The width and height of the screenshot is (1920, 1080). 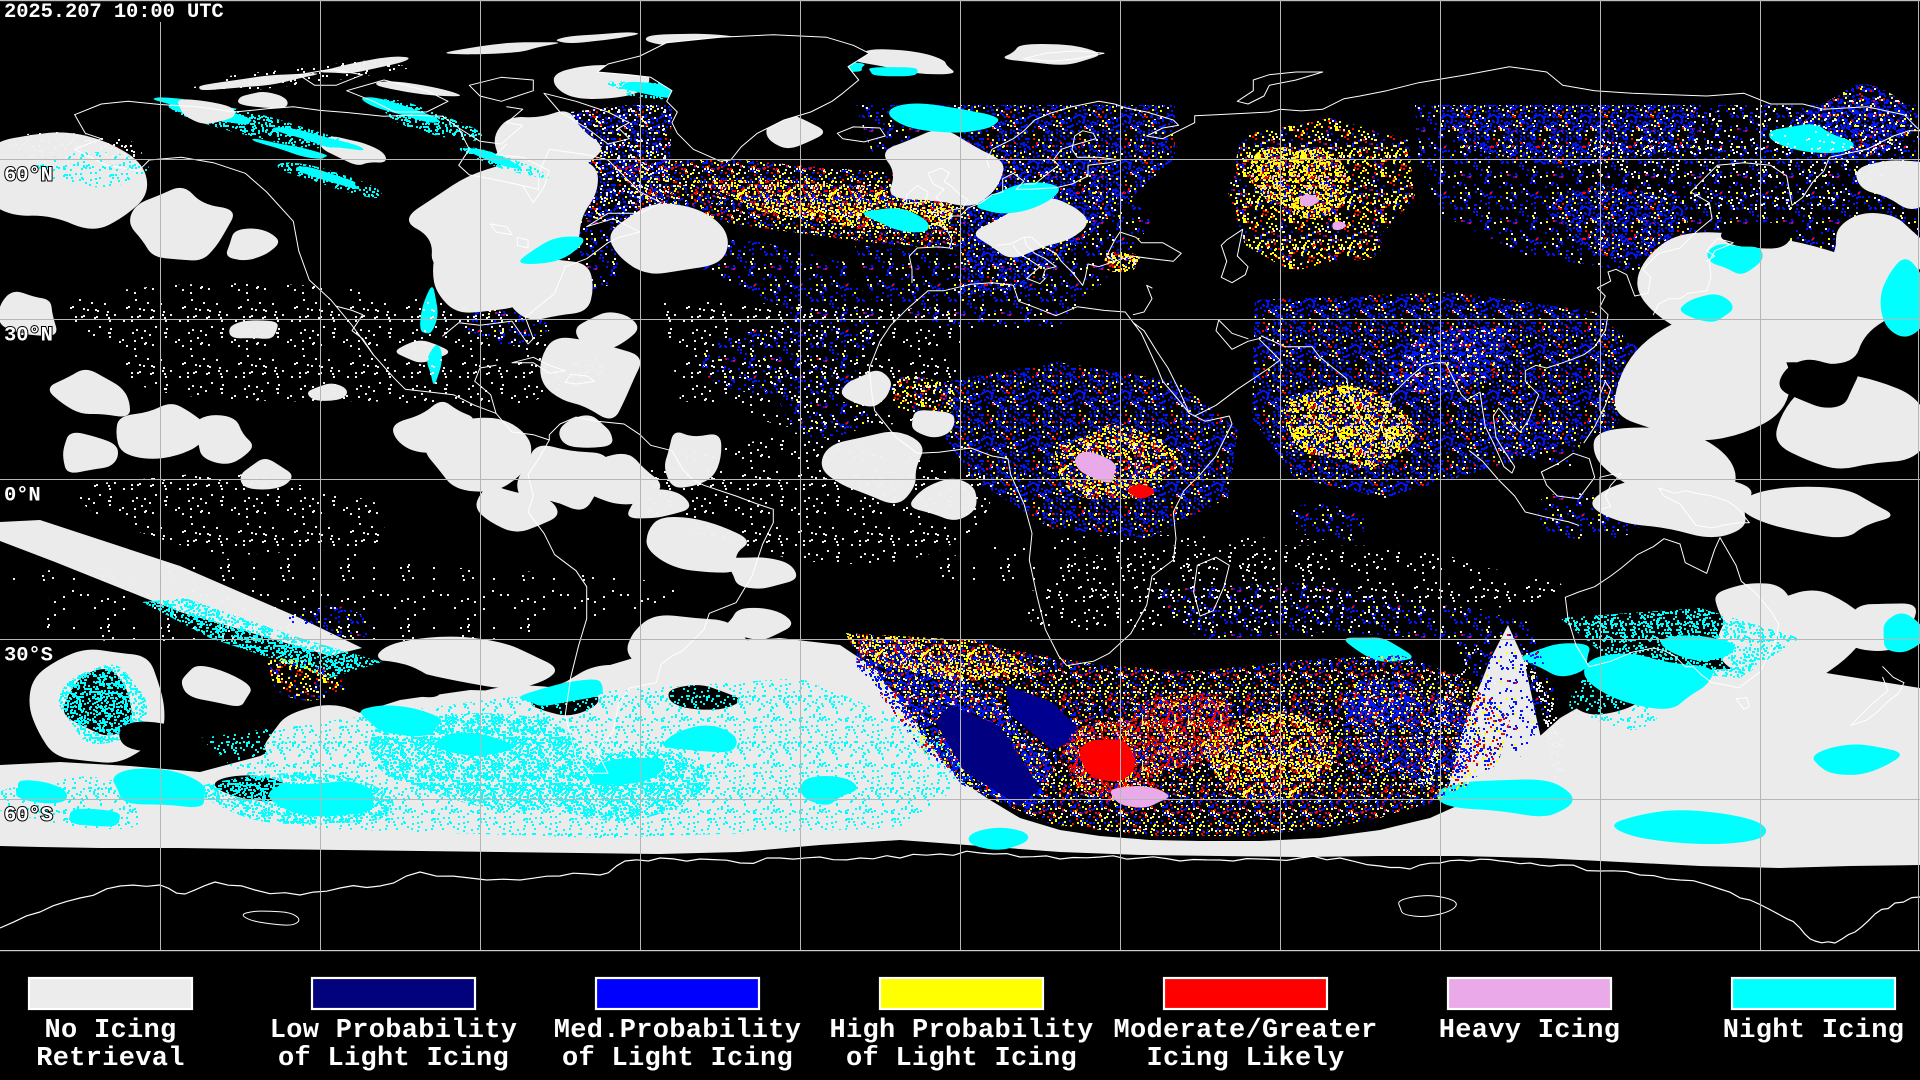 What do you see at coordinates (1530, 1031) in the screenshot?
I see `svg-text: Heavy Icing` at bounding box center [1530, 1031].